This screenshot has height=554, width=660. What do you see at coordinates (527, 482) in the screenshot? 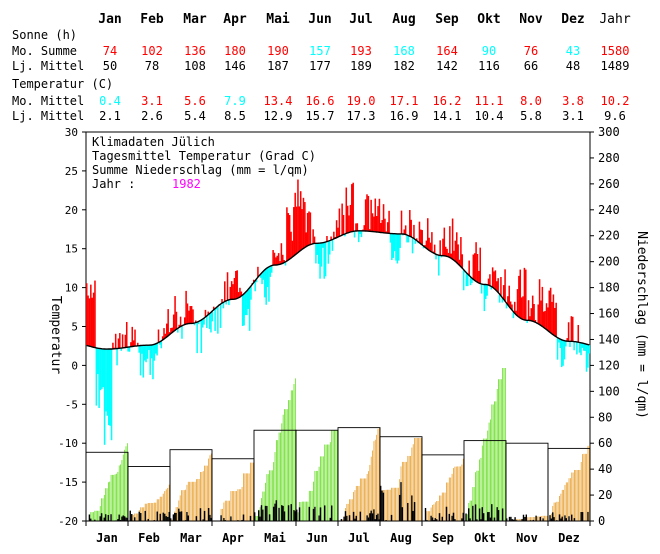
I see `monthly-precip-normal-box` at bounding box center [527, 482].